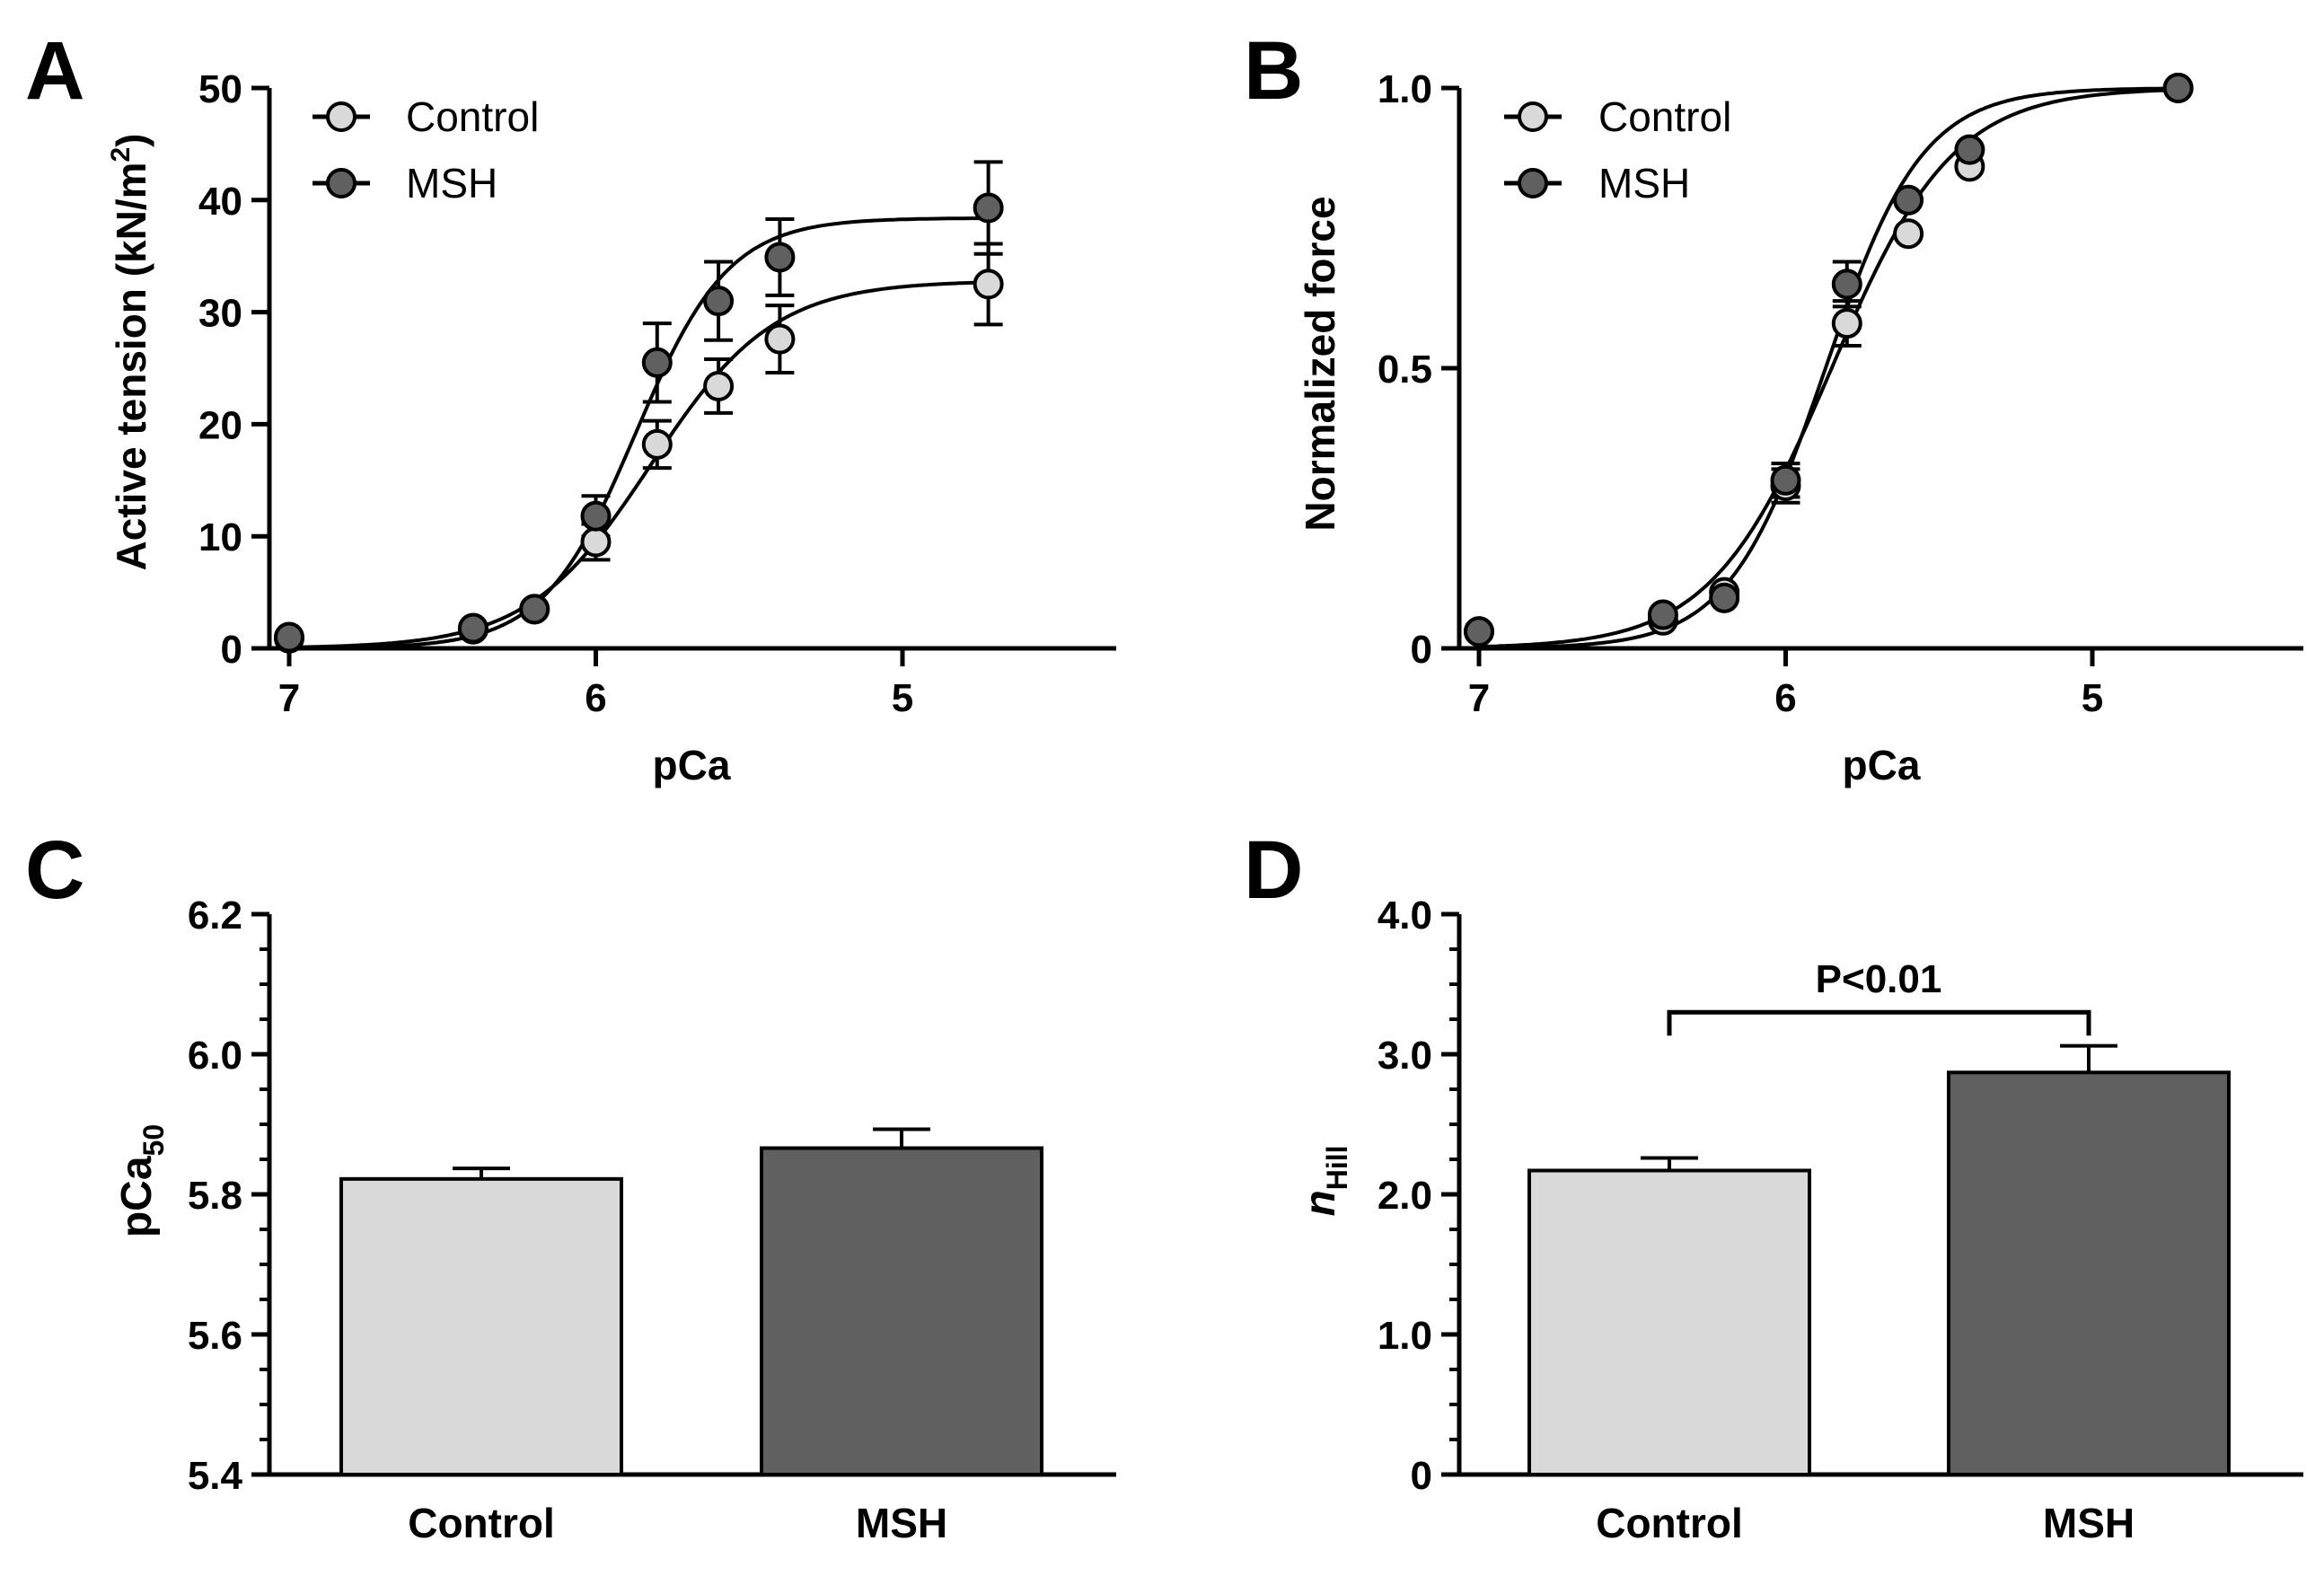 The height and width of the screenshot is (1576, 2324). Describe the element at coordinates (130, 351) in the screenshot. I see `y-axis-label-a: Active tension (kN/m2)` at that location.